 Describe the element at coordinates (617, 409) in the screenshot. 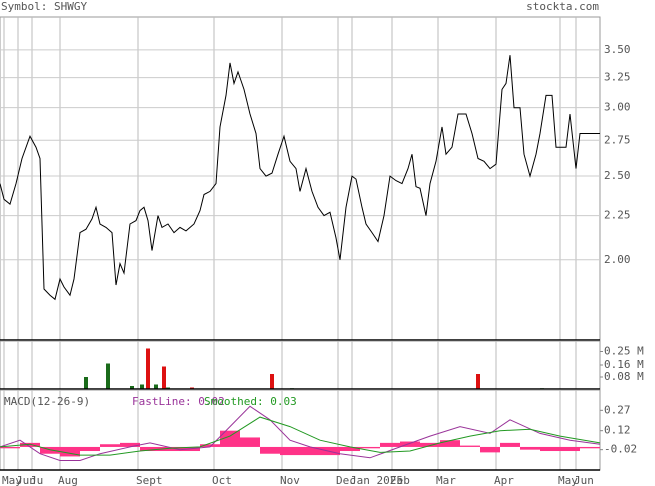

I see `y-tick-label: 0.27` at that location.